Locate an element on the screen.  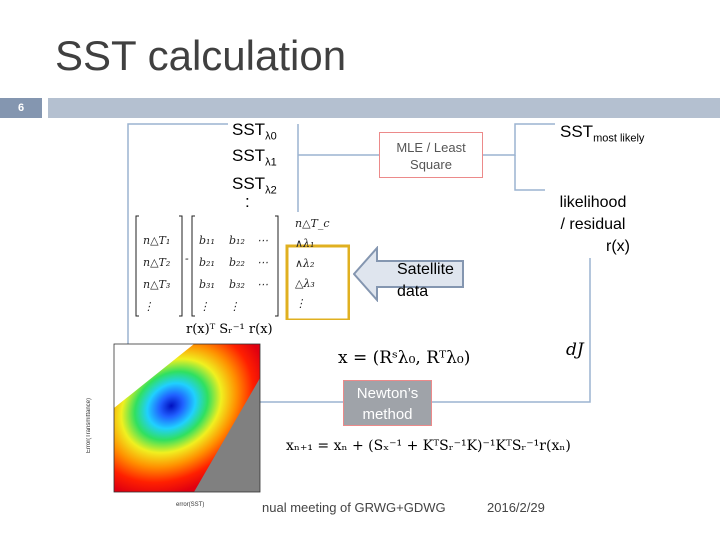
title-bar is located at coordinates (384, 108).